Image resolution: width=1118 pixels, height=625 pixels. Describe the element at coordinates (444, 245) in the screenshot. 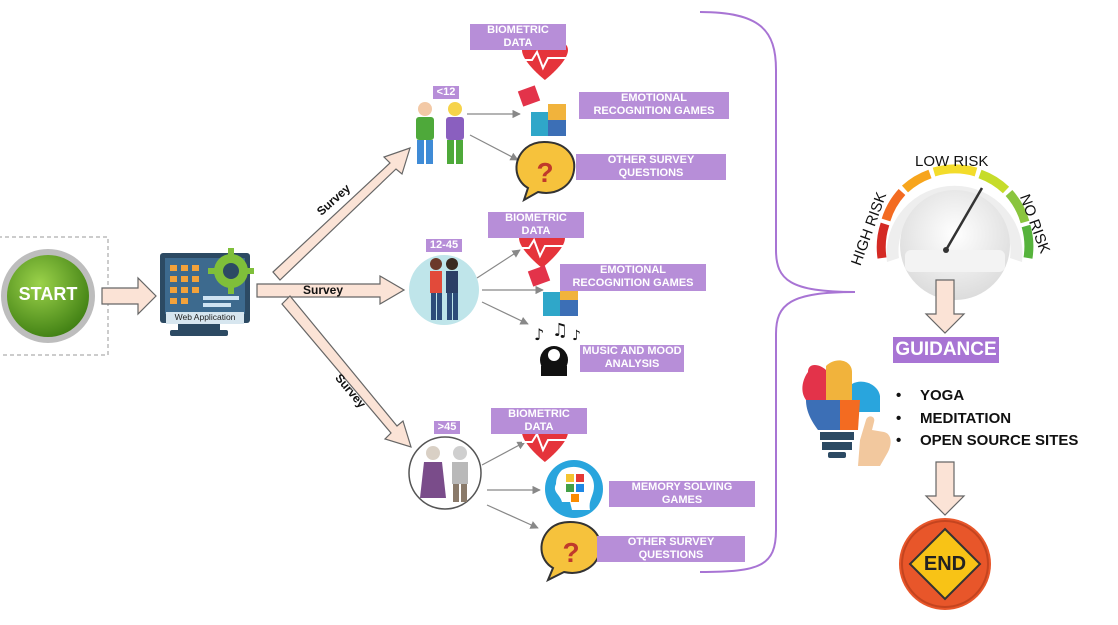

I see `age-group-12-45: 12-45` at that location.